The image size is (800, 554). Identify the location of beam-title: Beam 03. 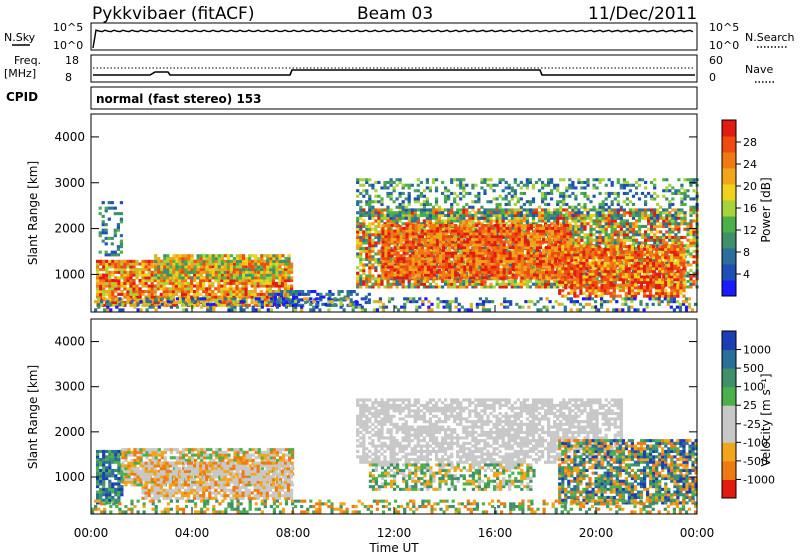
(395, 14).